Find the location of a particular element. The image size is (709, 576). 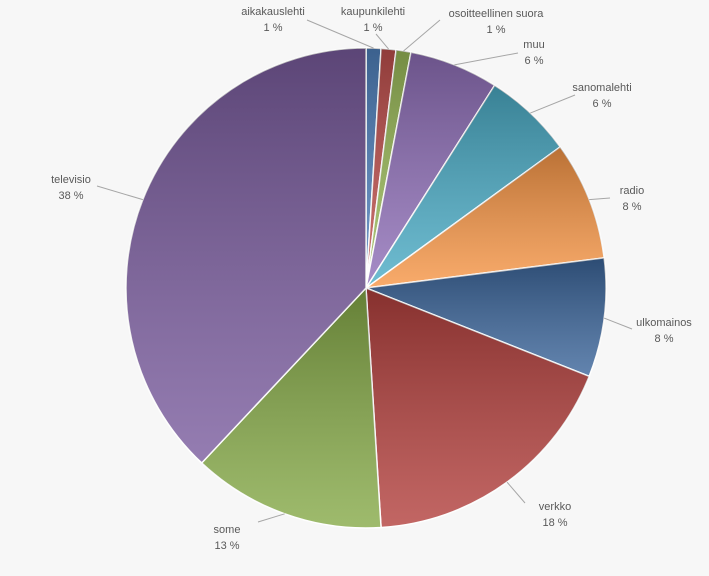

value-label: 13 % is located at coordinates (226, 546).